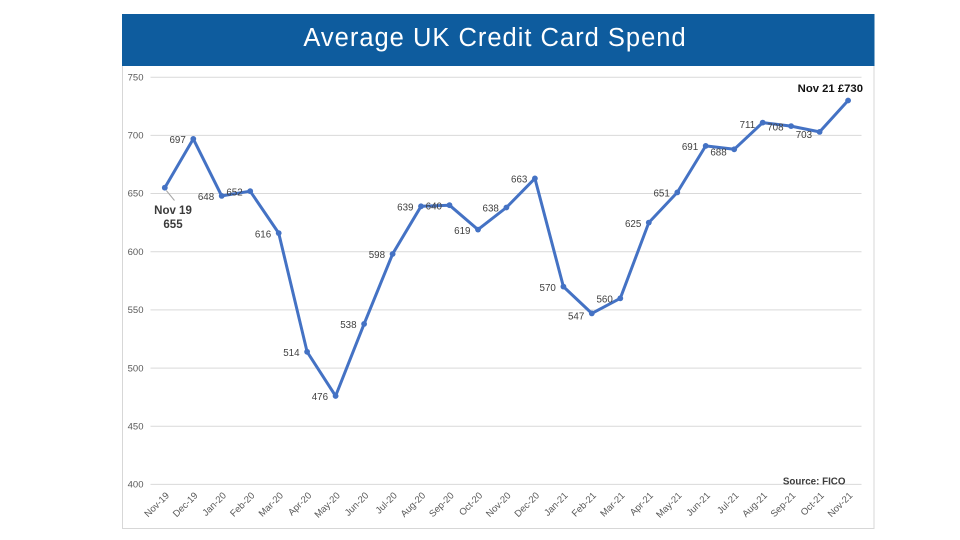 This screenshot has width=960, height=540. Describe the element at coordinates (136, 485) in the screenshot. I see `svg-text: 400` at that location.